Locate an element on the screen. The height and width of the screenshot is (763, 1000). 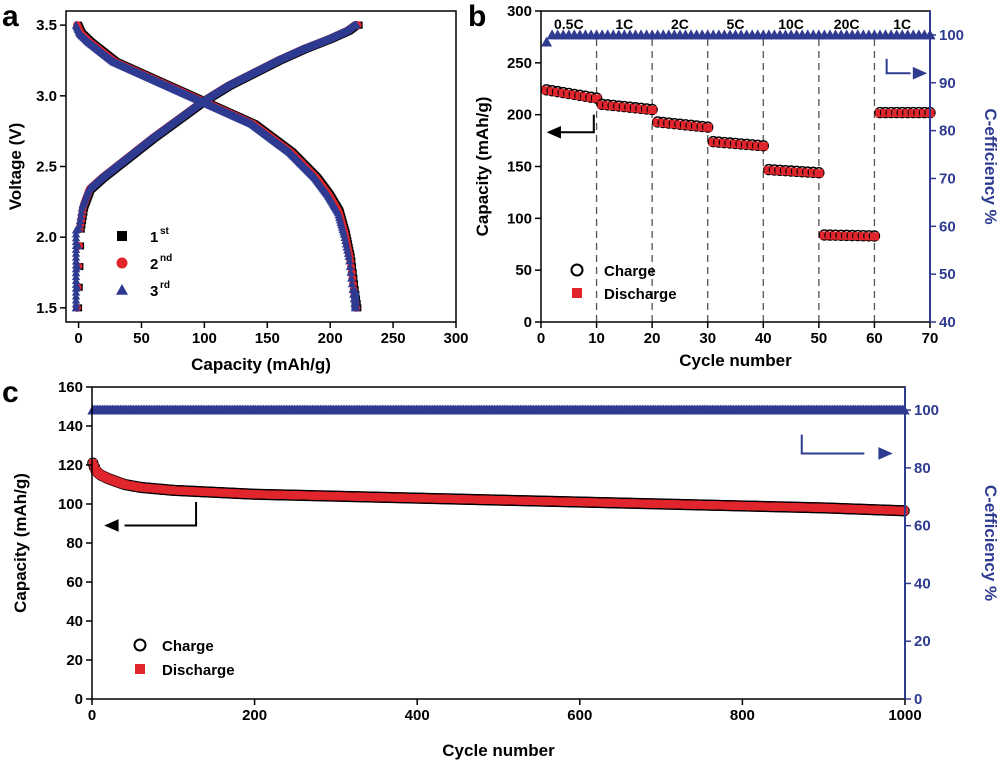
y-tick-label: 140 is located at coordinates (70, 426).